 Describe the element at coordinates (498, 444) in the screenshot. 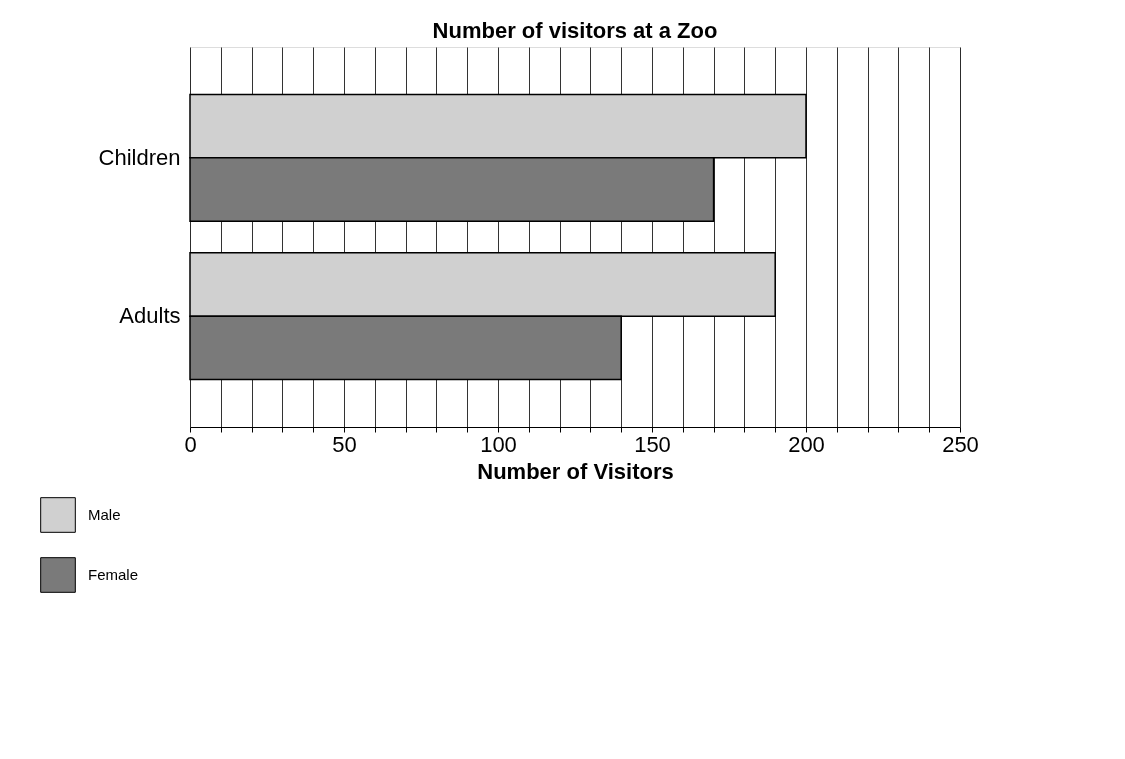

I see `x-tick-label: 100` at that location.